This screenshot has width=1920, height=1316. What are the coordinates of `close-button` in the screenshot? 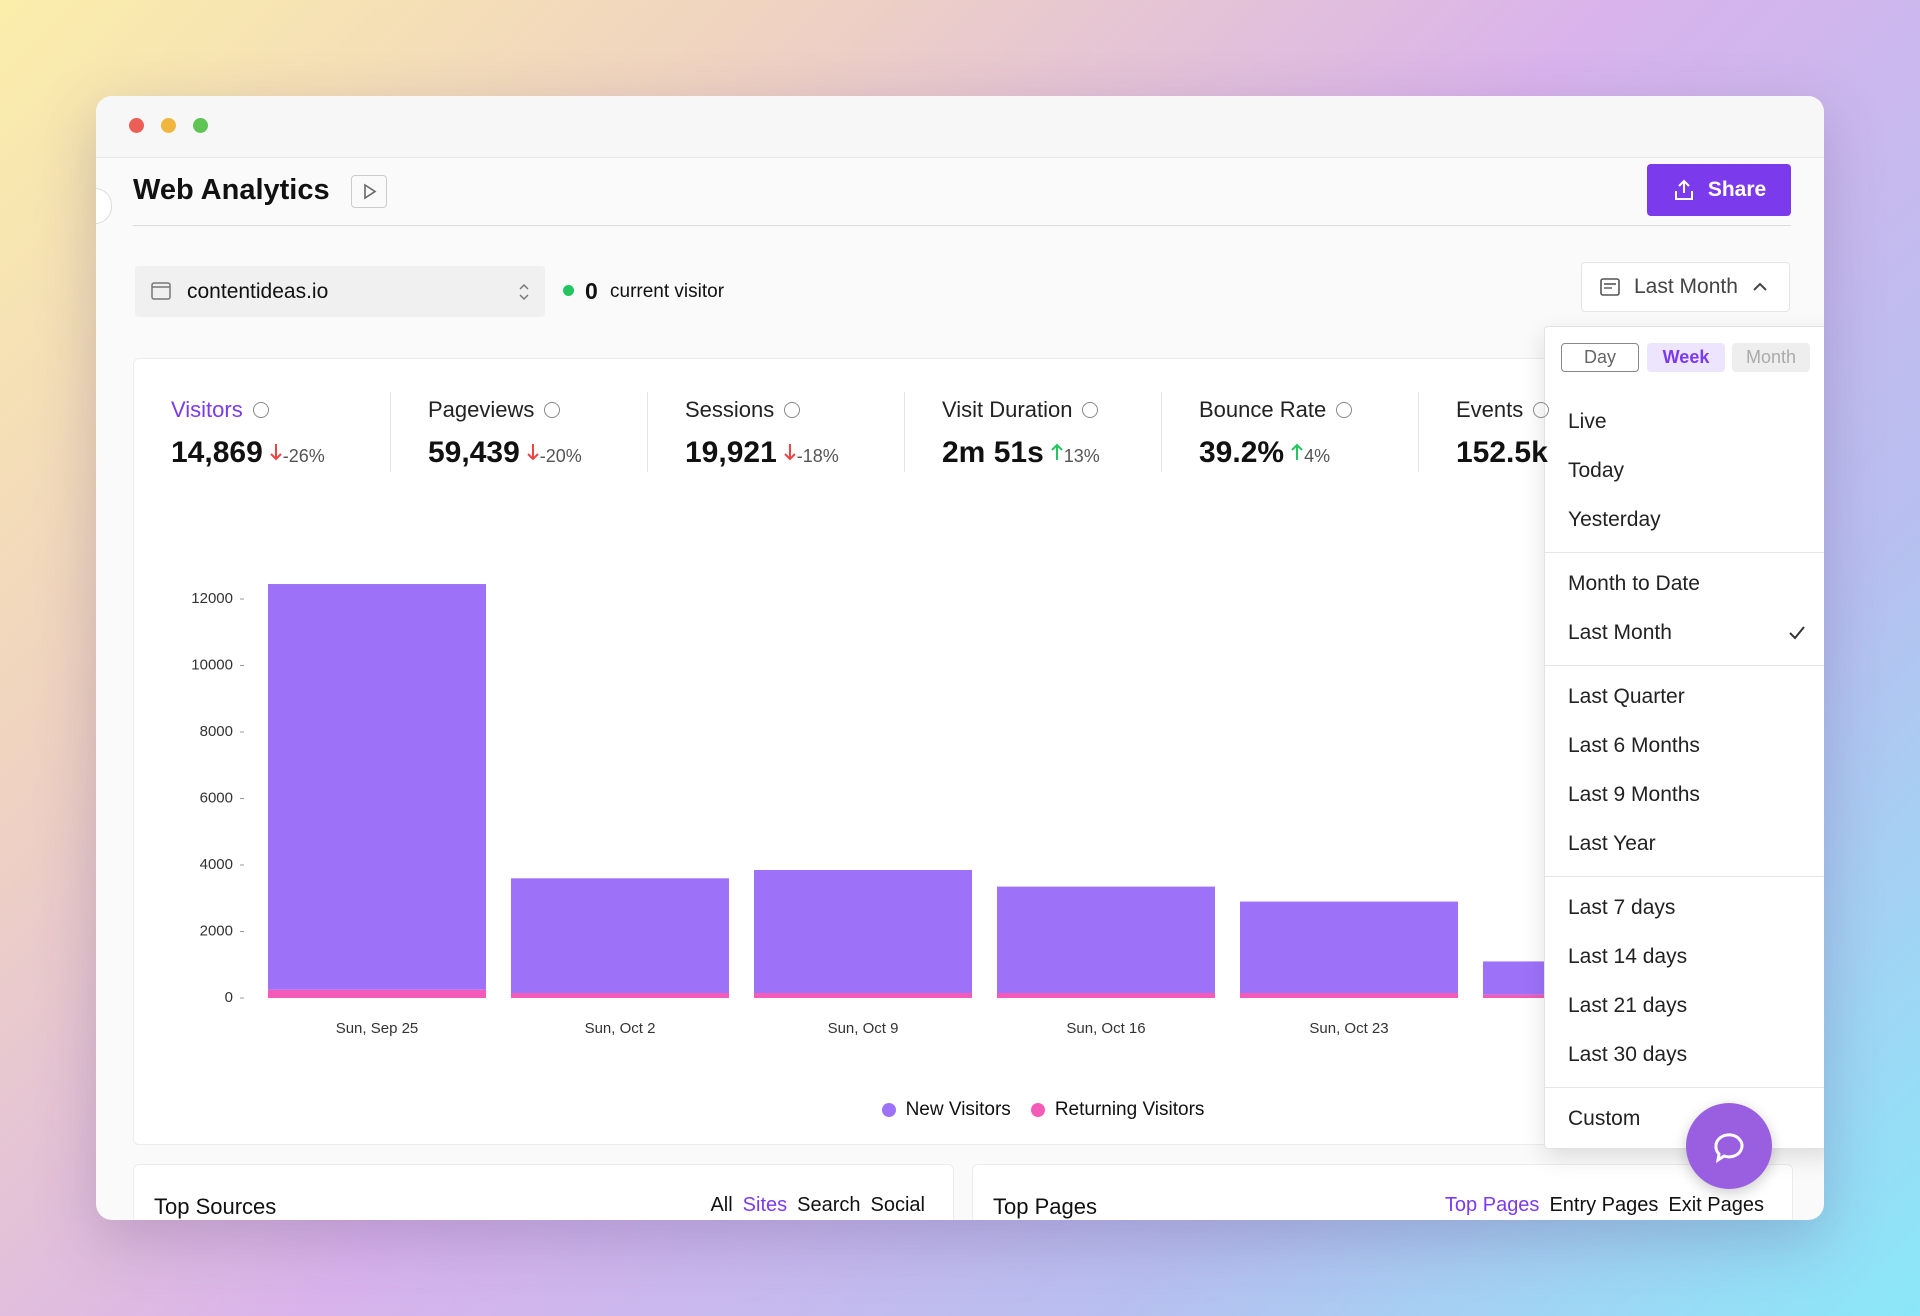 It's located at (136, 125).